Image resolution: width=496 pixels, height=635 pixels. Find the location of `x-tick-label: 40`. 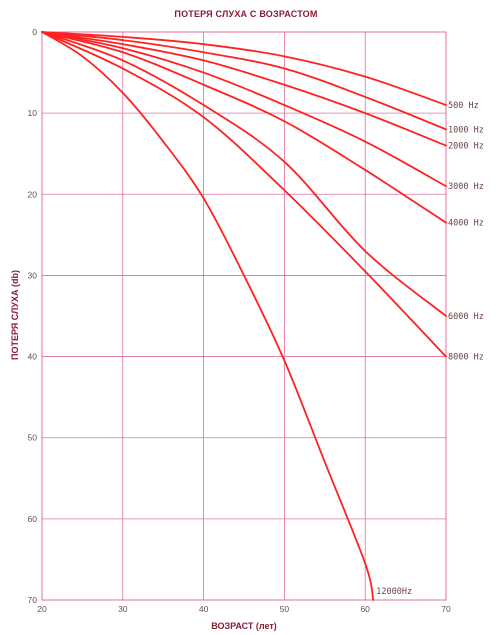

x-tick-label: 40 is located at coordinates (204, 609).